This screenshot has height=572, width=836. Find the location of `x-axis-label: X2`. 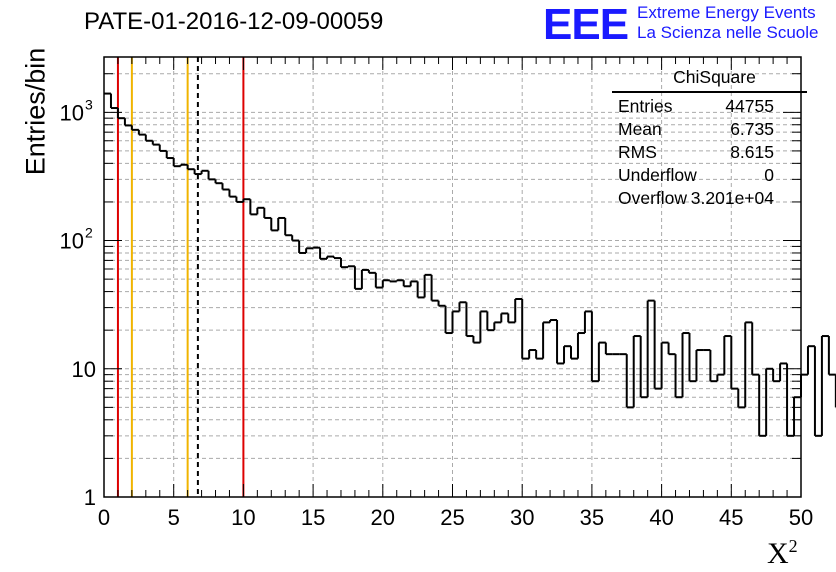

x-axis-label: X2 is located at coordinates (782, 553).